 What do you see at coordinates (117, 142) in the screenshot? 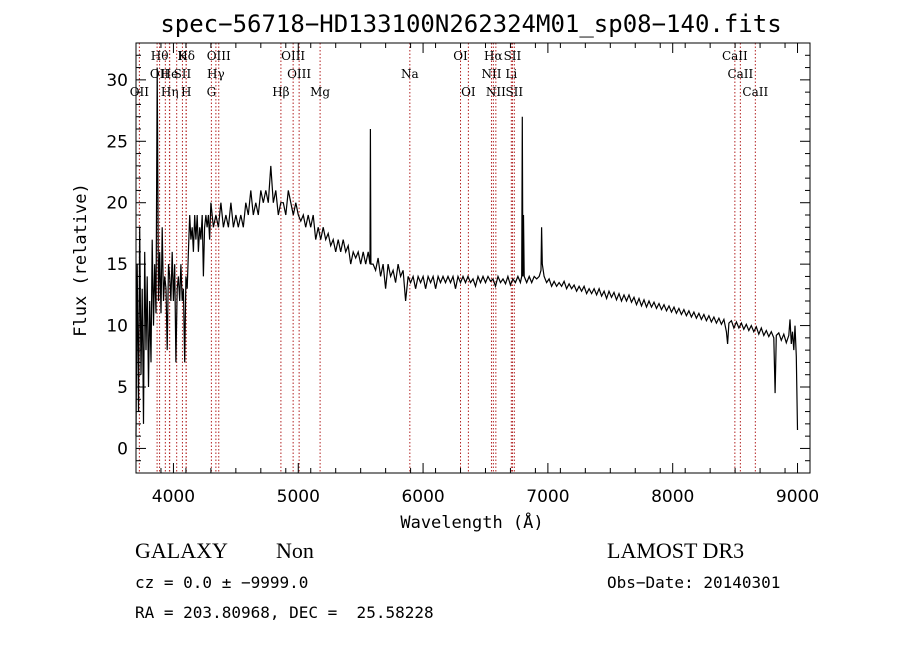
I see `y-tick-label: 25` at bounding box center [117, 142].